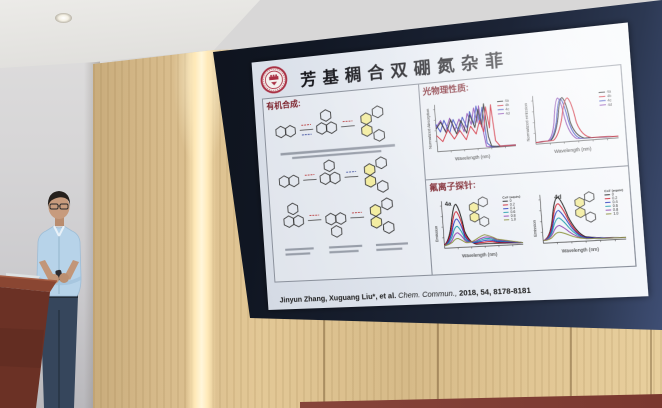  I want to click on presenter-body, so click(59, 299).